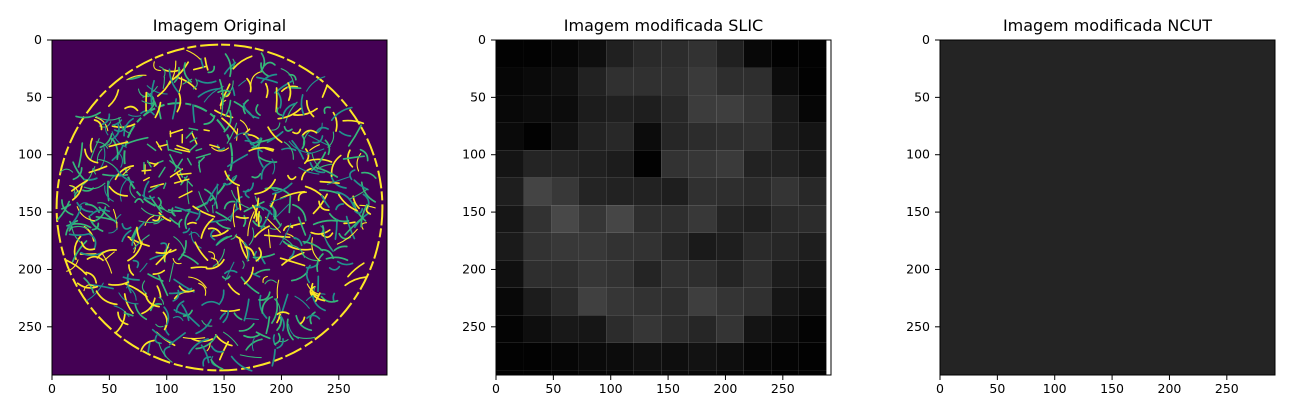 The height and width of the screenshot is (410, 1292). I want to click on y-tick-label-0-2: 100, so click(30, 154).